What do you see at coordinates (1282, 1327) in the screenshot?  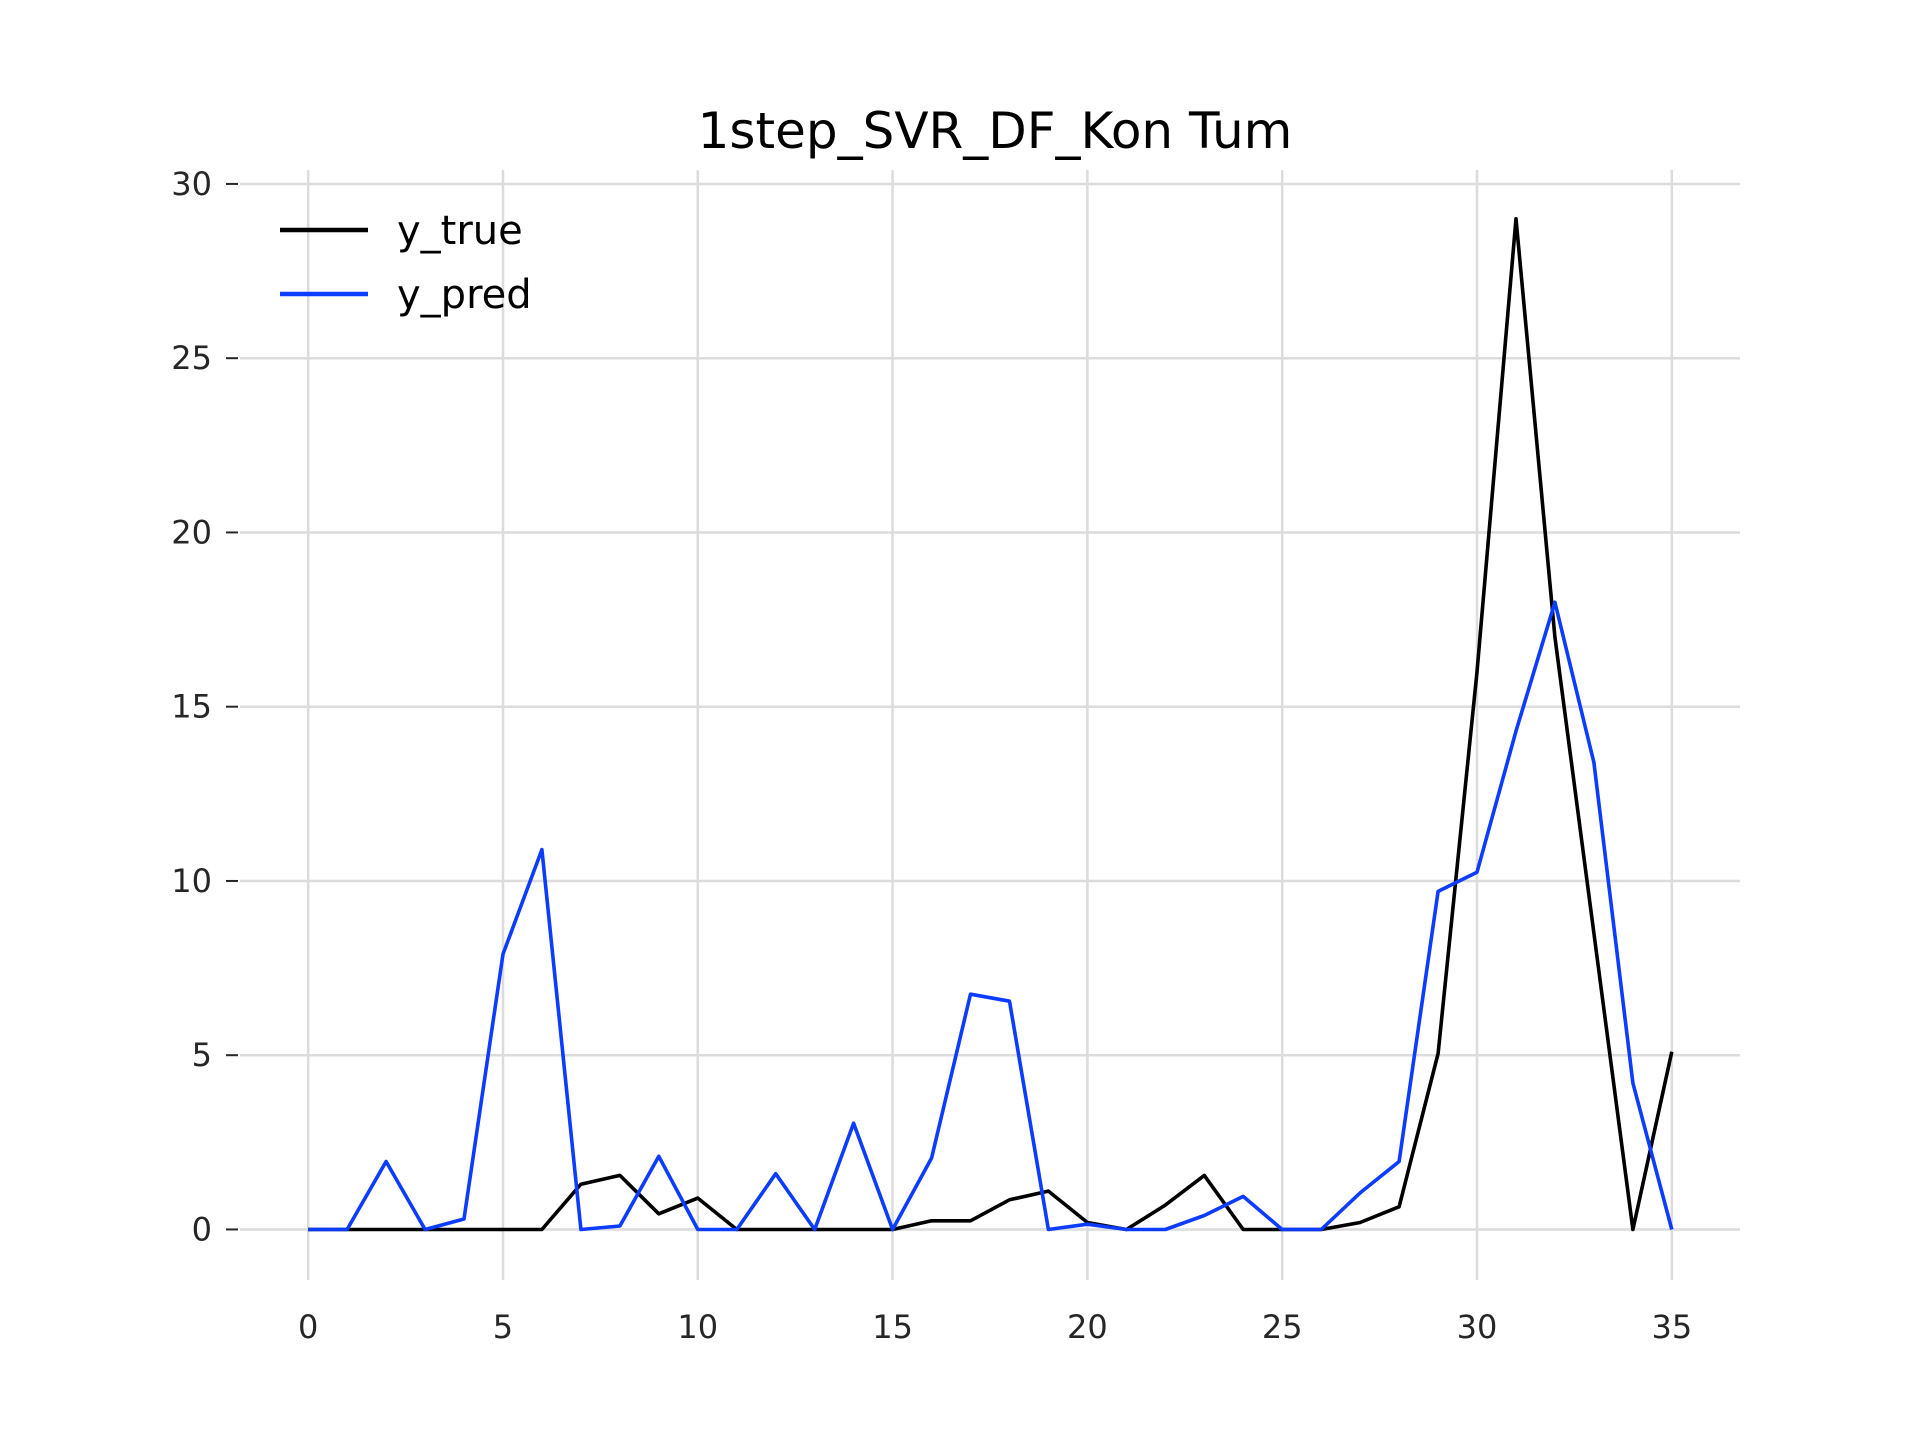 I see `x-tick-label: 25` at bounding box center [1282, 1327].